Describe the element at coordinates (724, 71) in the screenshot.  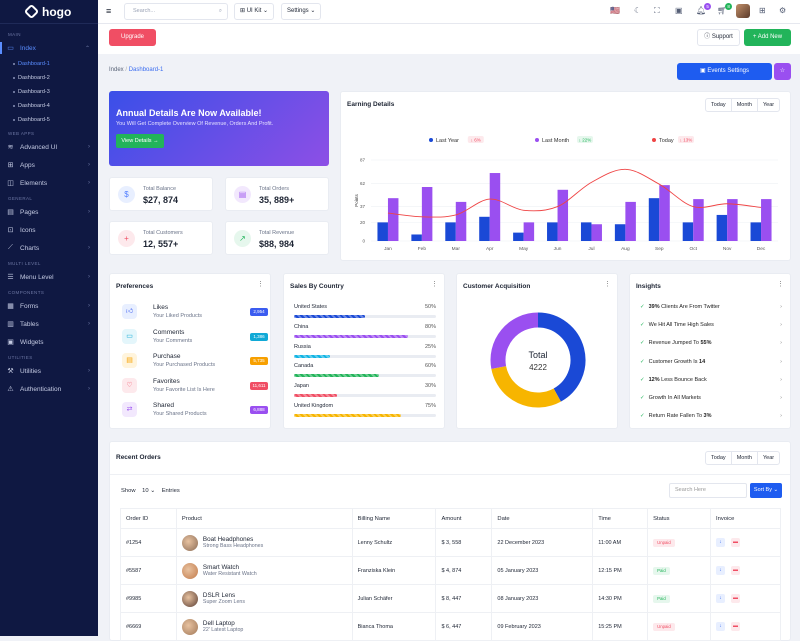
I see `events-settings-button: ▣ Events Settings` at that location.